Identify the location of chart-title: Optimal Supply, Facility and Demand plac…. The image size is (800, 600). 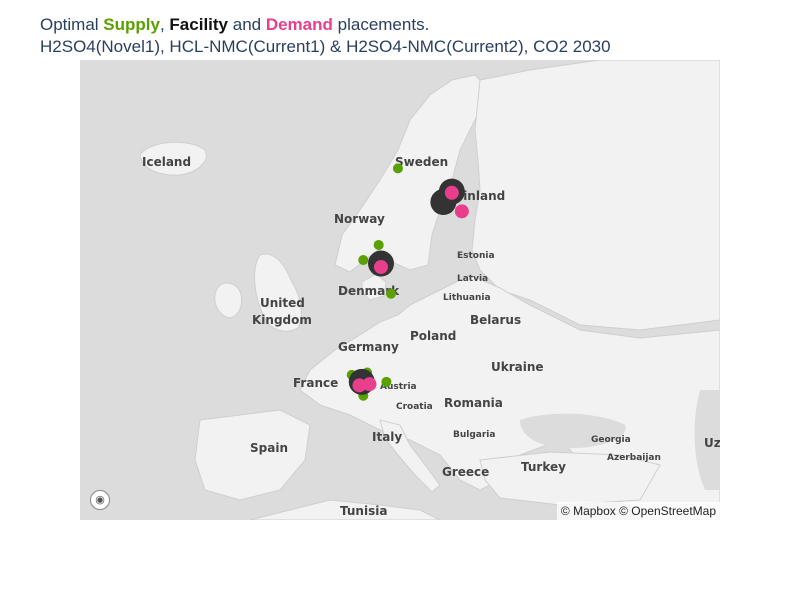
(325, 36).